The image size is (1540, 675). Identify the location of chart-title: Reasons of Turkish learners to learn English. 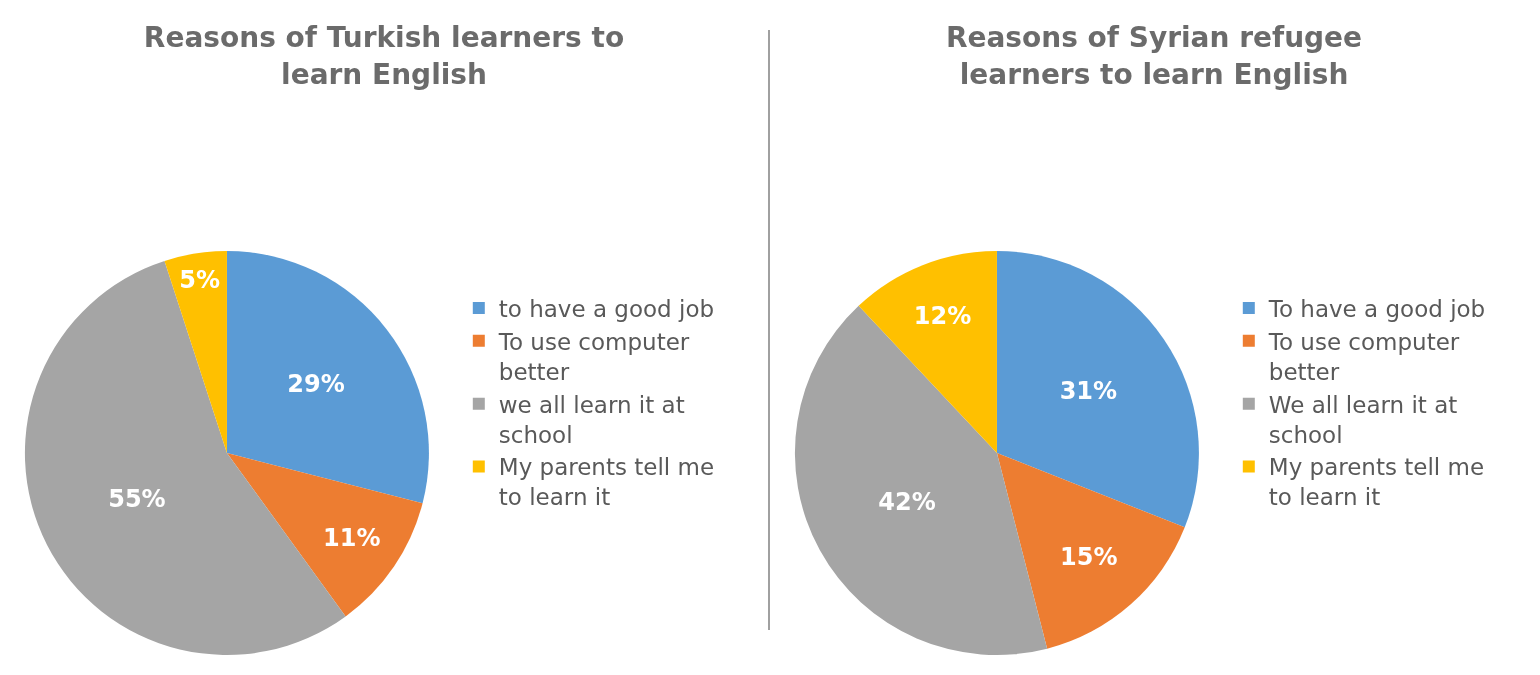
(384, 56).